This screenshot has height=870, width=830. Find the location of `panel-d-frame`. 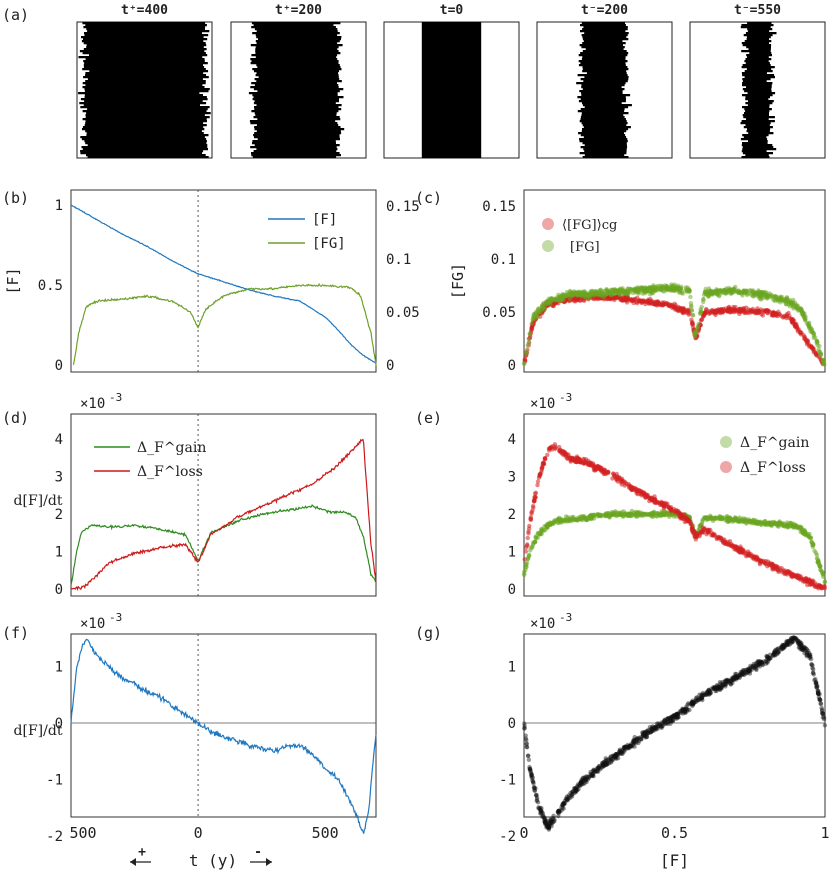

panel-d-frame is located at coordinates (223, 505).